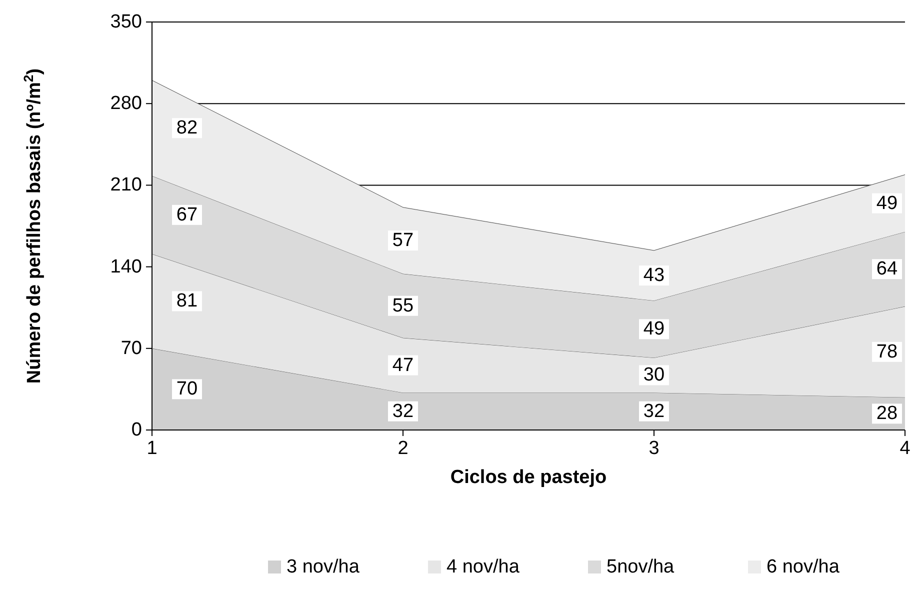  Describe the element at coordinates (803, 567) in the screenshot. I see `legend-label: 6 nov/ha` at that location.